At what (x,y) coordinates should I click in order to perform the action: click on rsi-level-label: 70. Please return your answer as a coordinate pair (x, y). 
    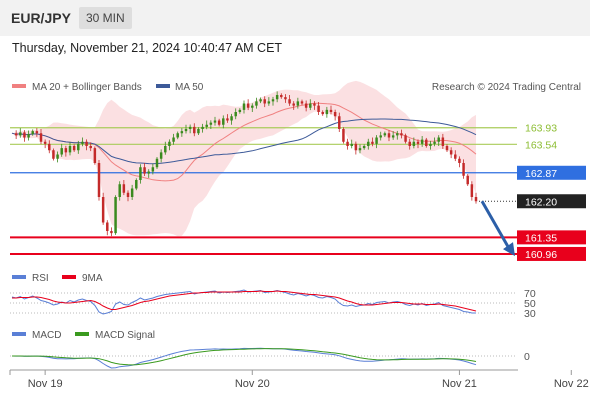
    Looking at the image, I should click on (530, 294).